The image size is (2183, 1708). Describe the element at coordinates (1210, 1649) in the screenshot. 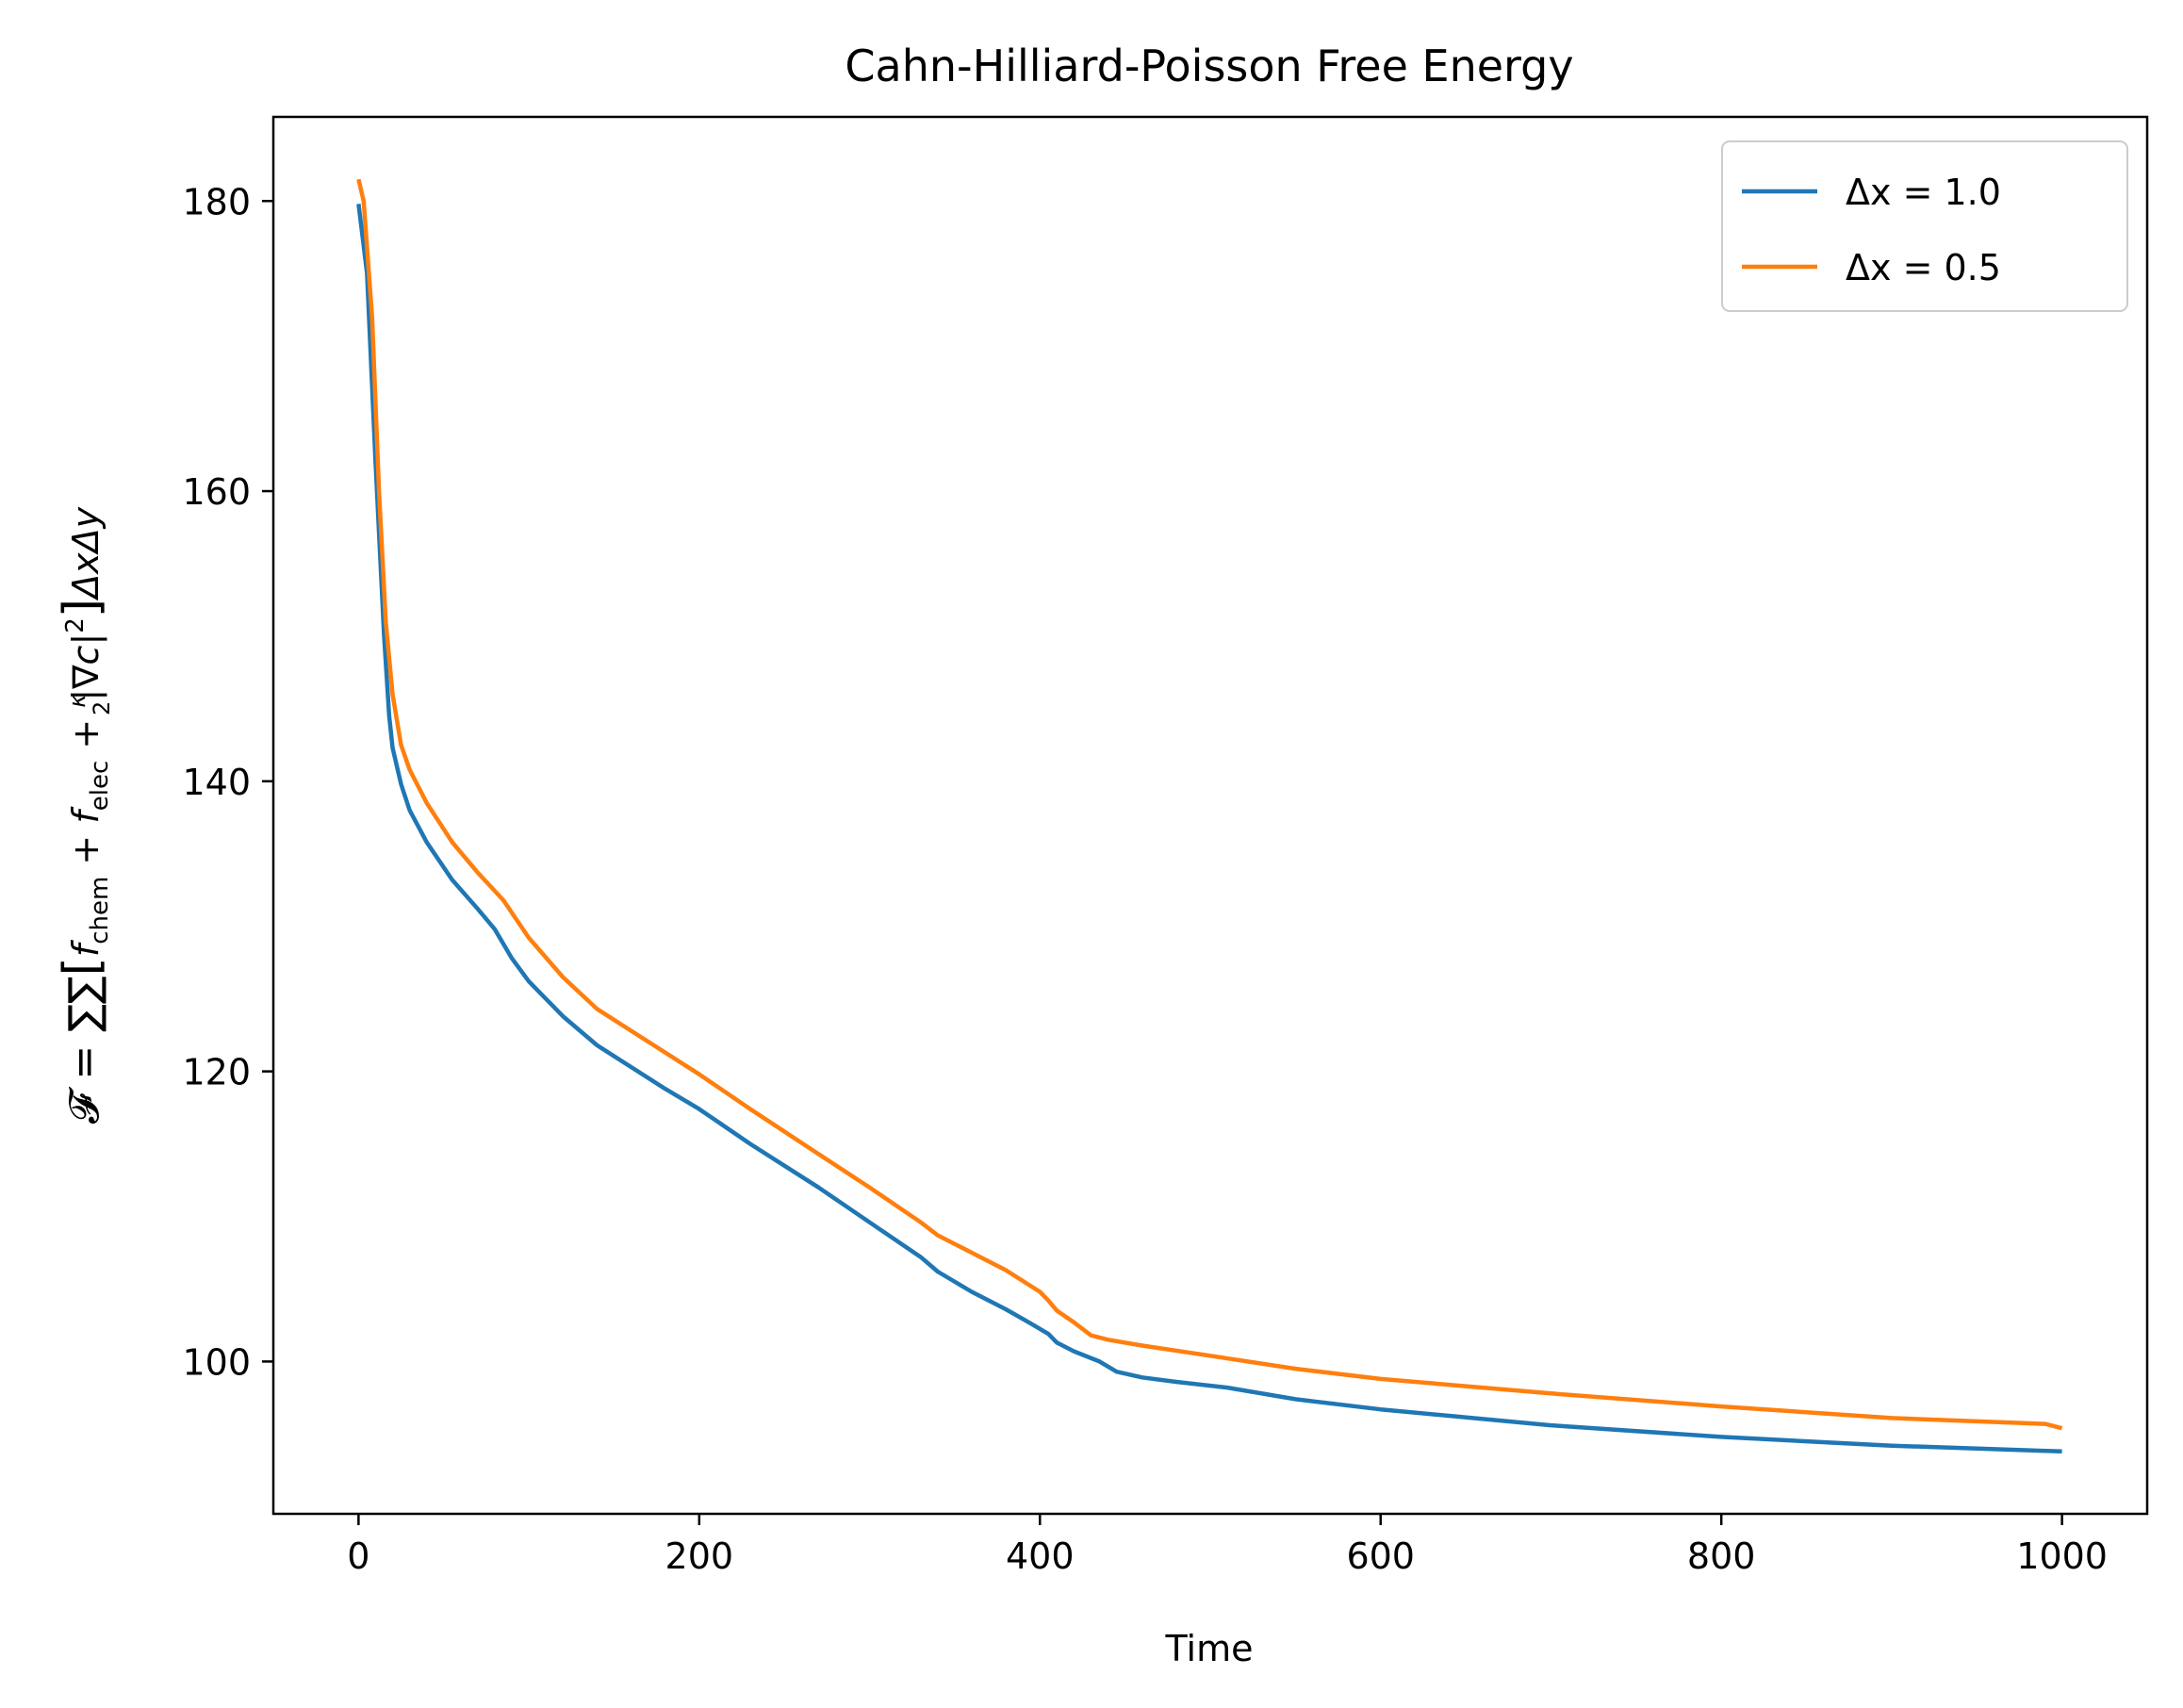

I see `x-axis-label: Time` at that location.